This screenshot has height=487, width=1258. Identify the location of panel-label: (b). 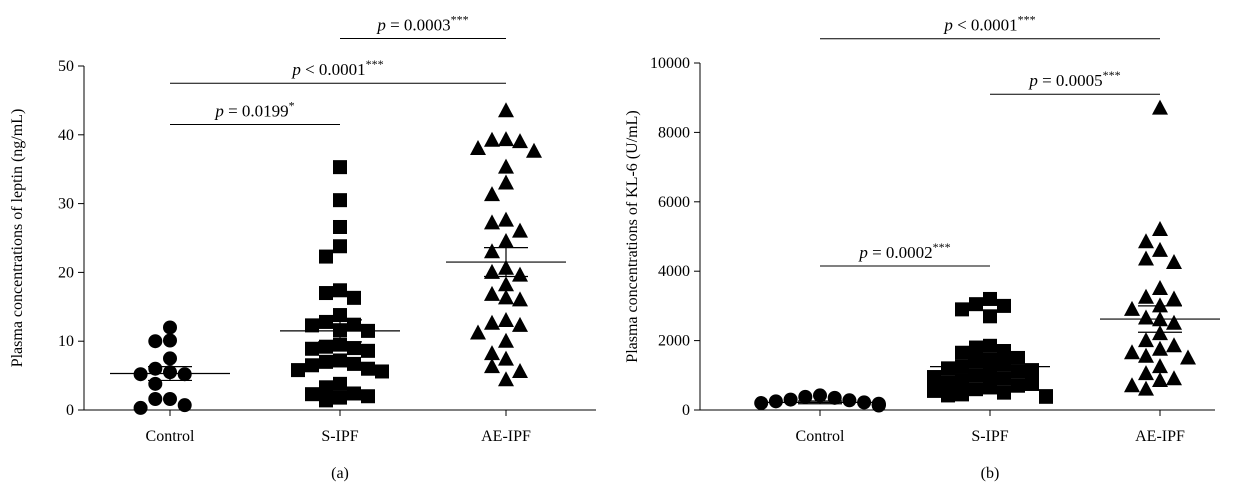
(990, 473).